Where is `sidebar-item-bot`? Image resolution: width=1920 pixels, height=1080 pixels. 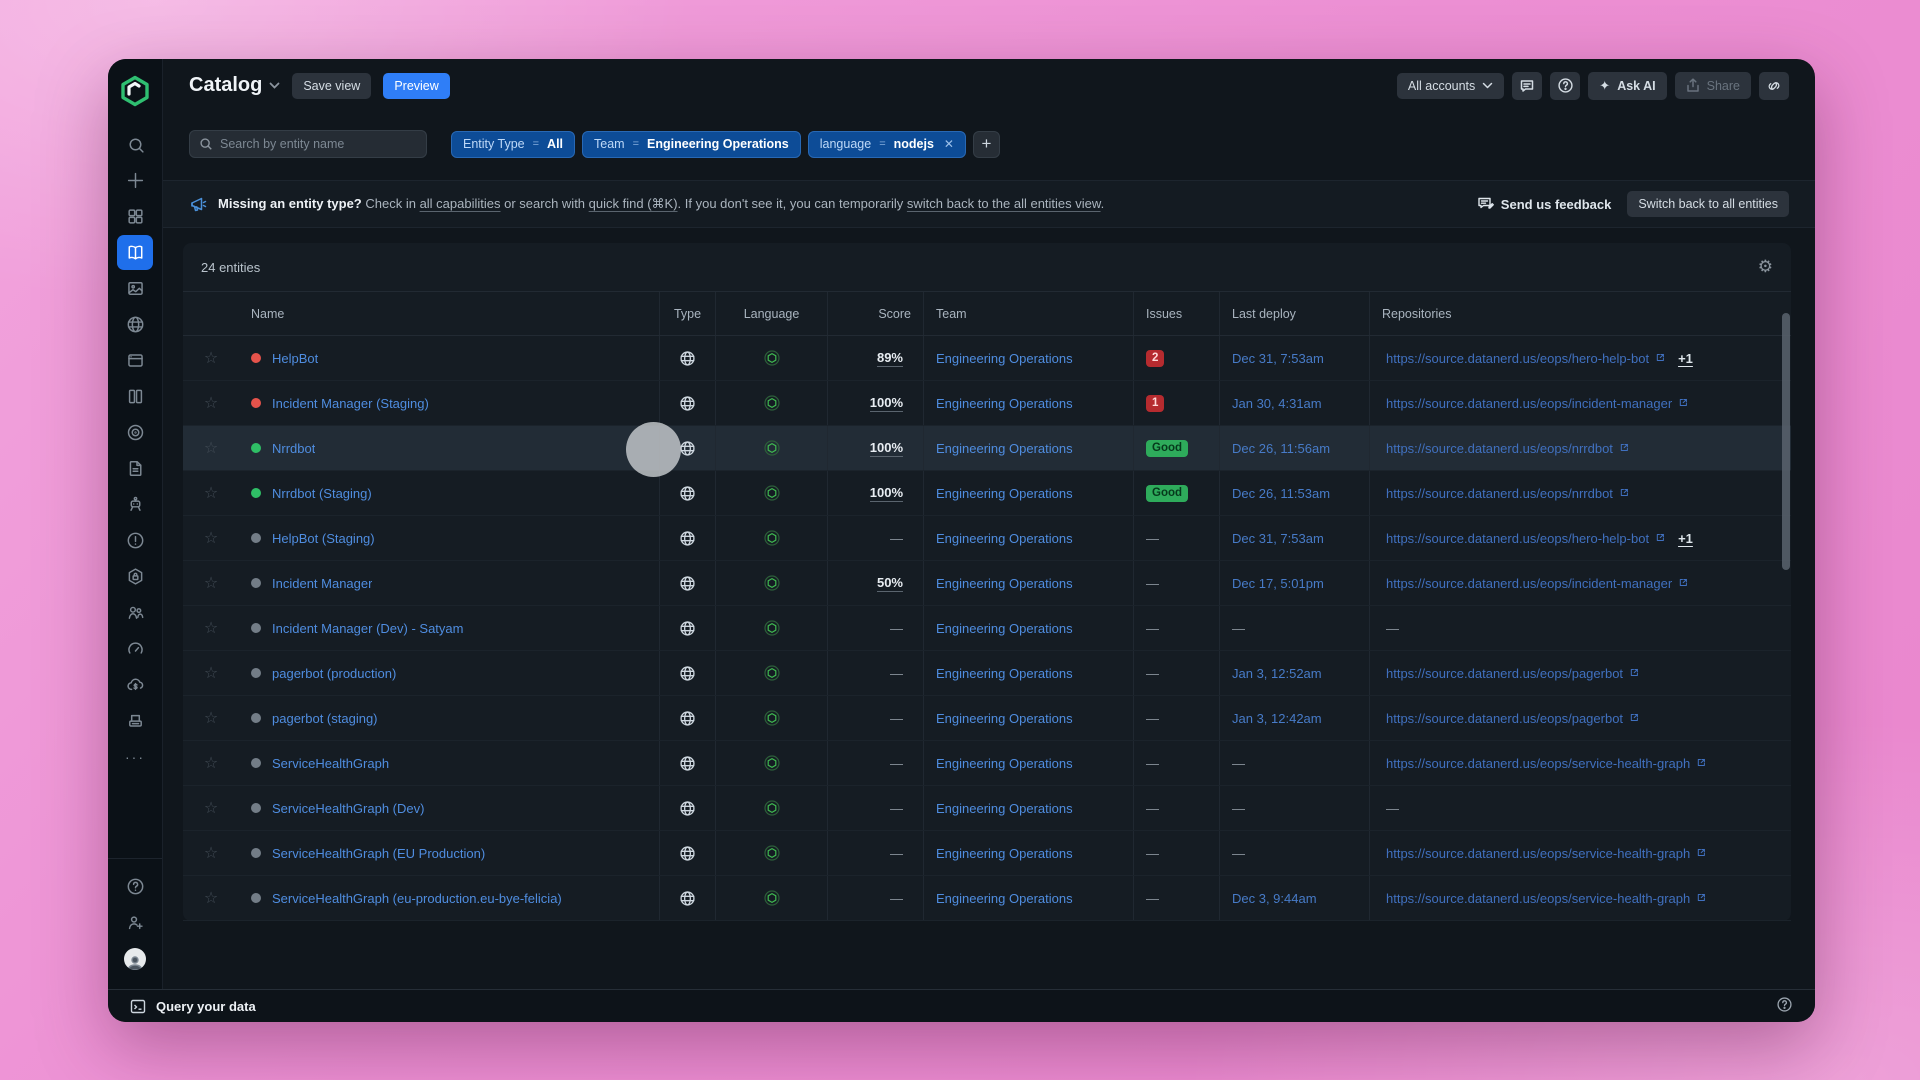
sidebar-item-bot is located at coordinates (135, 504).